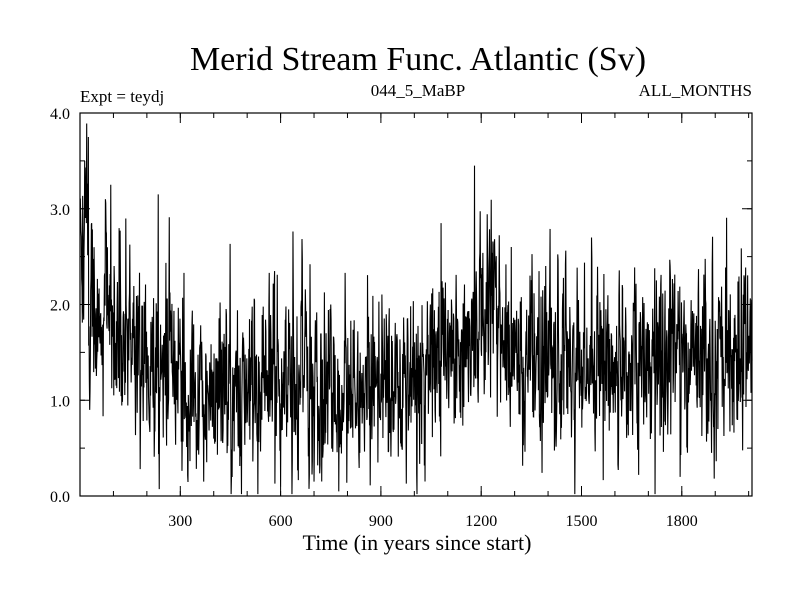 The width and height of the screenshot is (800, 600). I want to click on x-tick-label: 900, so click(381, 521).